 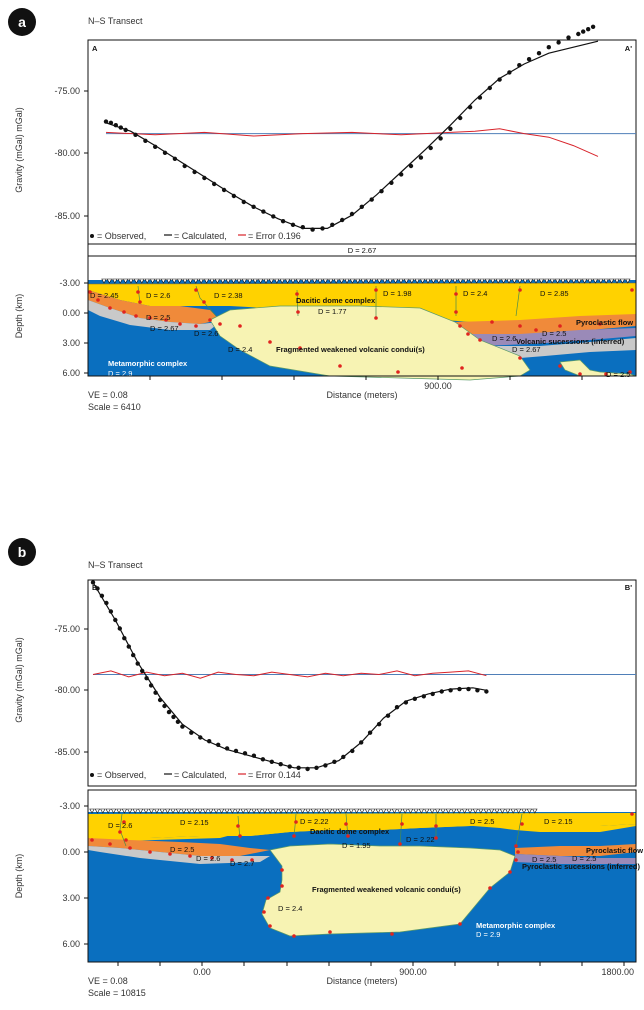 I want to click on error-curve, so click(x=289, y=674).